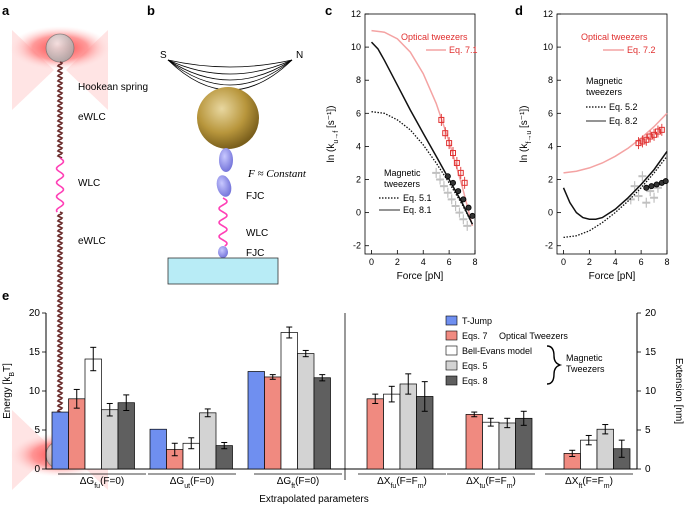 Image resolution: width=685 pixels, height=513 pixels. I want to click on panel-d-magnetic-title: Magnetic, so click(604, 81).